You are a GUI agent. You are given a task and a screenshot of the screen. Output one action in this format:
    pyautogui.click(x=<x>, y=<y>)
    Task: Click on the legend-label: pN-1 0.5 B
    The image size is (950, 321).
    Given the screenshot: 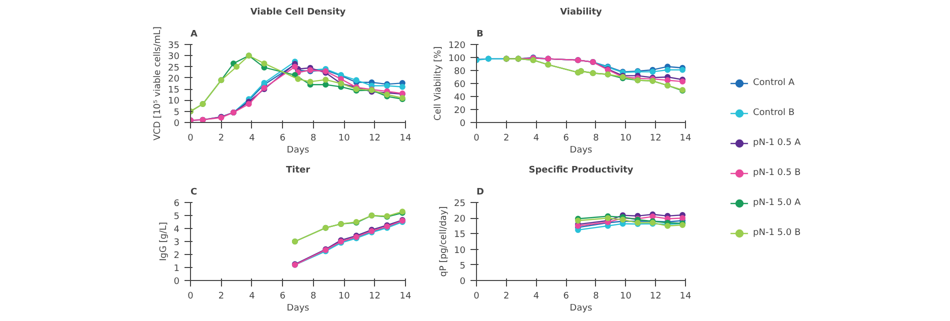 What is the action you would take?
    pyautogui.click(x=777, y=173)
    